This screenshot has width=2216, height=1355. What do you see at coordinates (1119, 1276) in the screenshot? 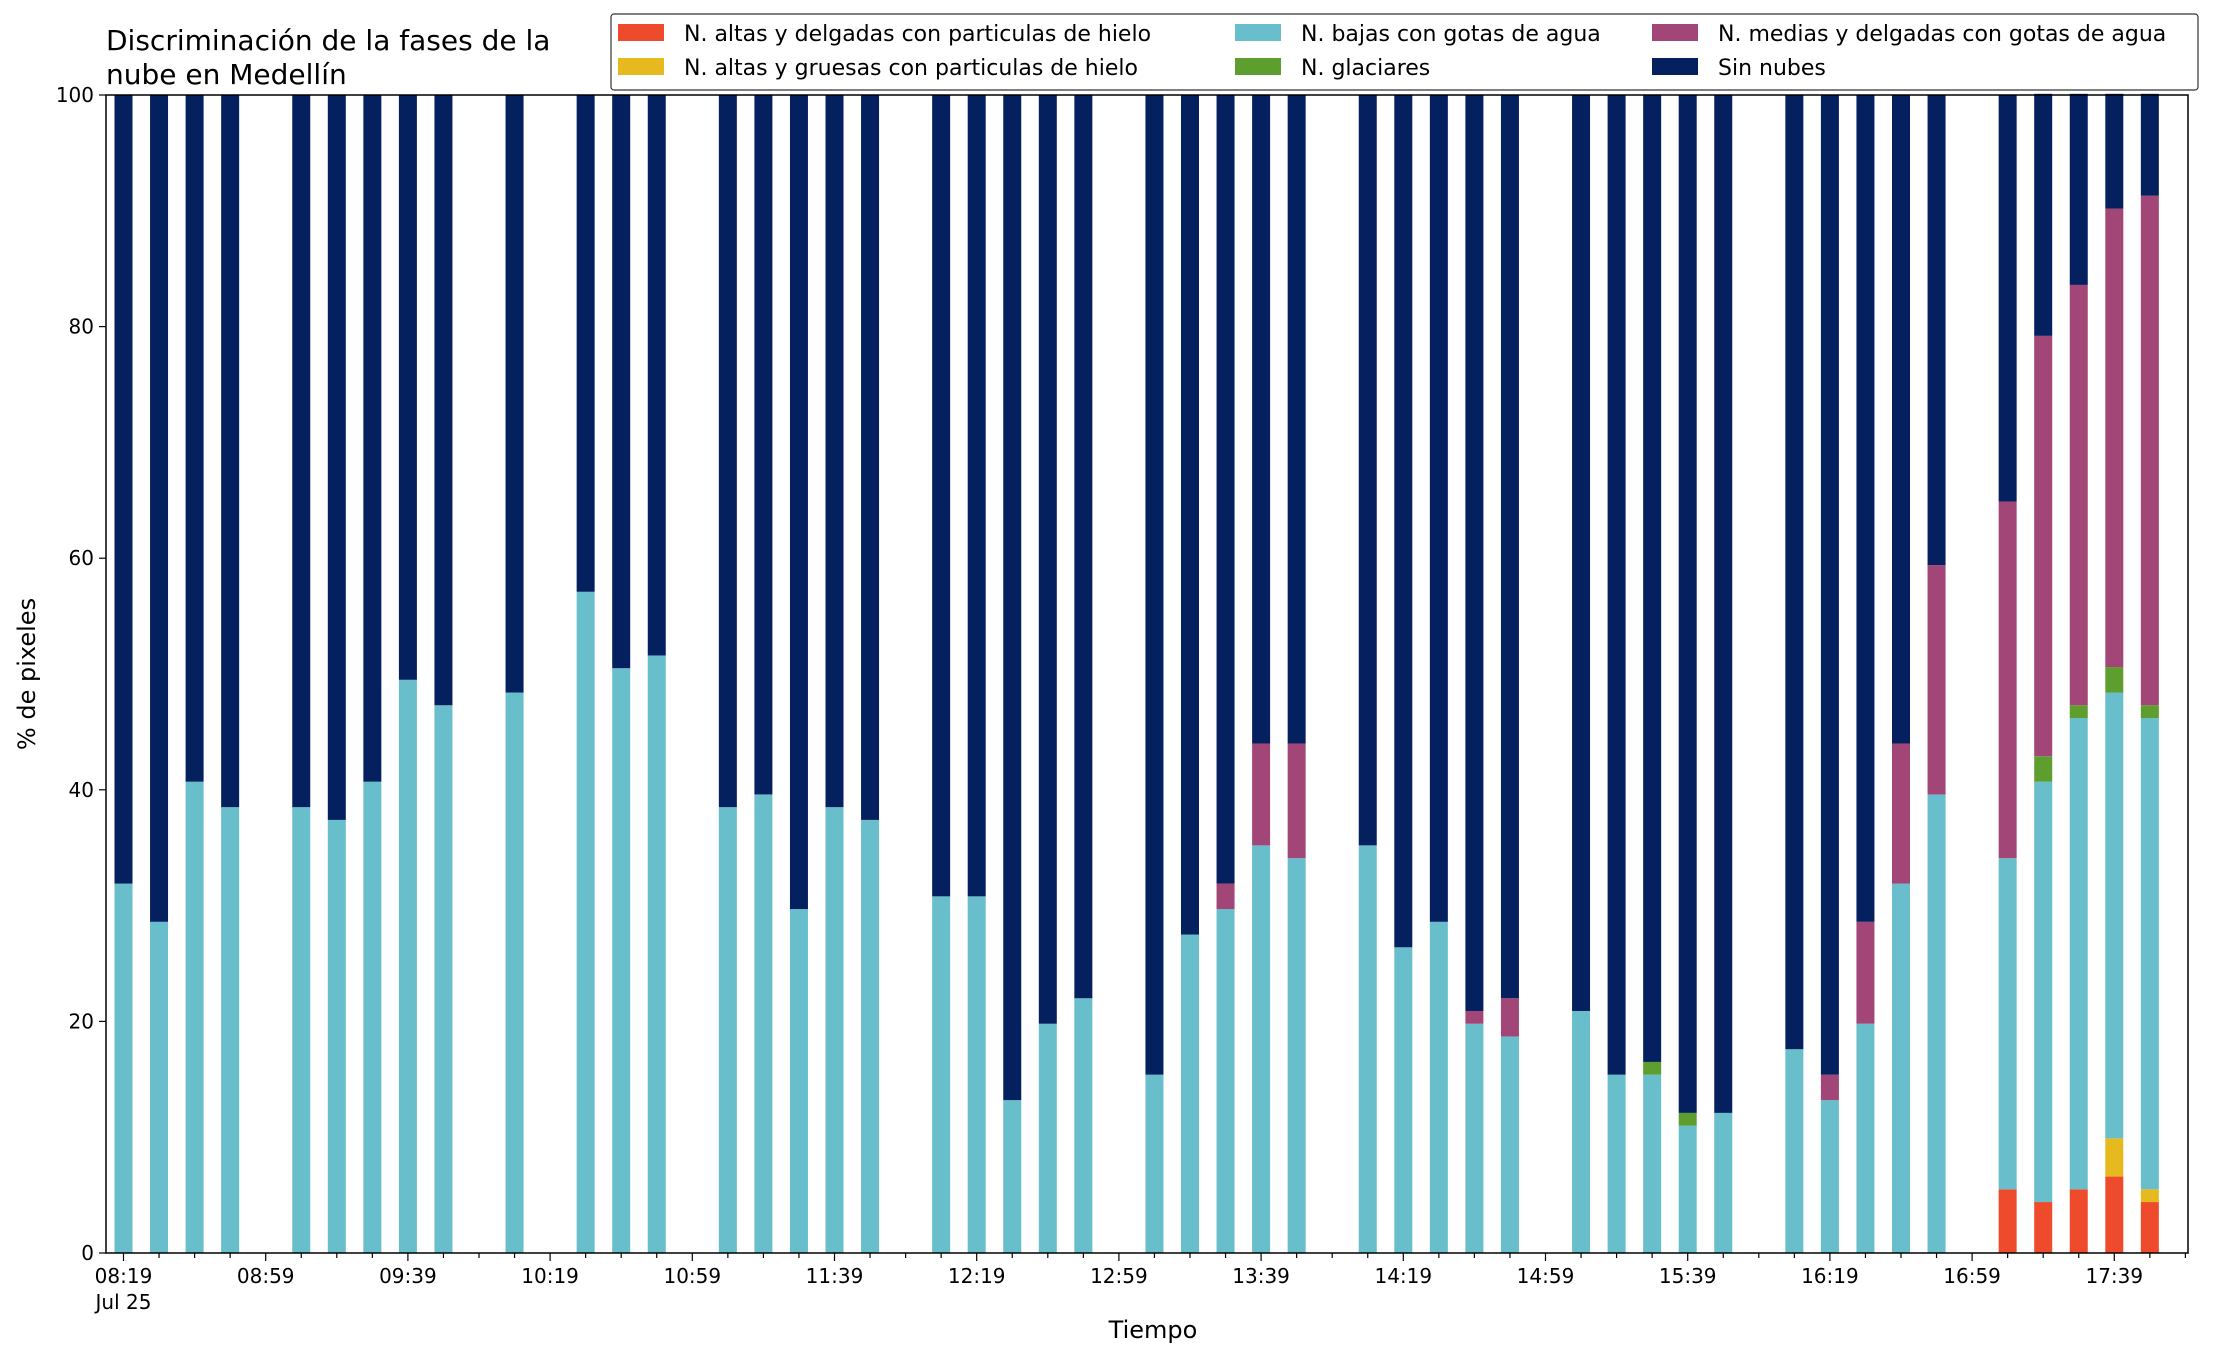
I see `x-tick-label: 12:59` at bounding box center [1119, 1276].